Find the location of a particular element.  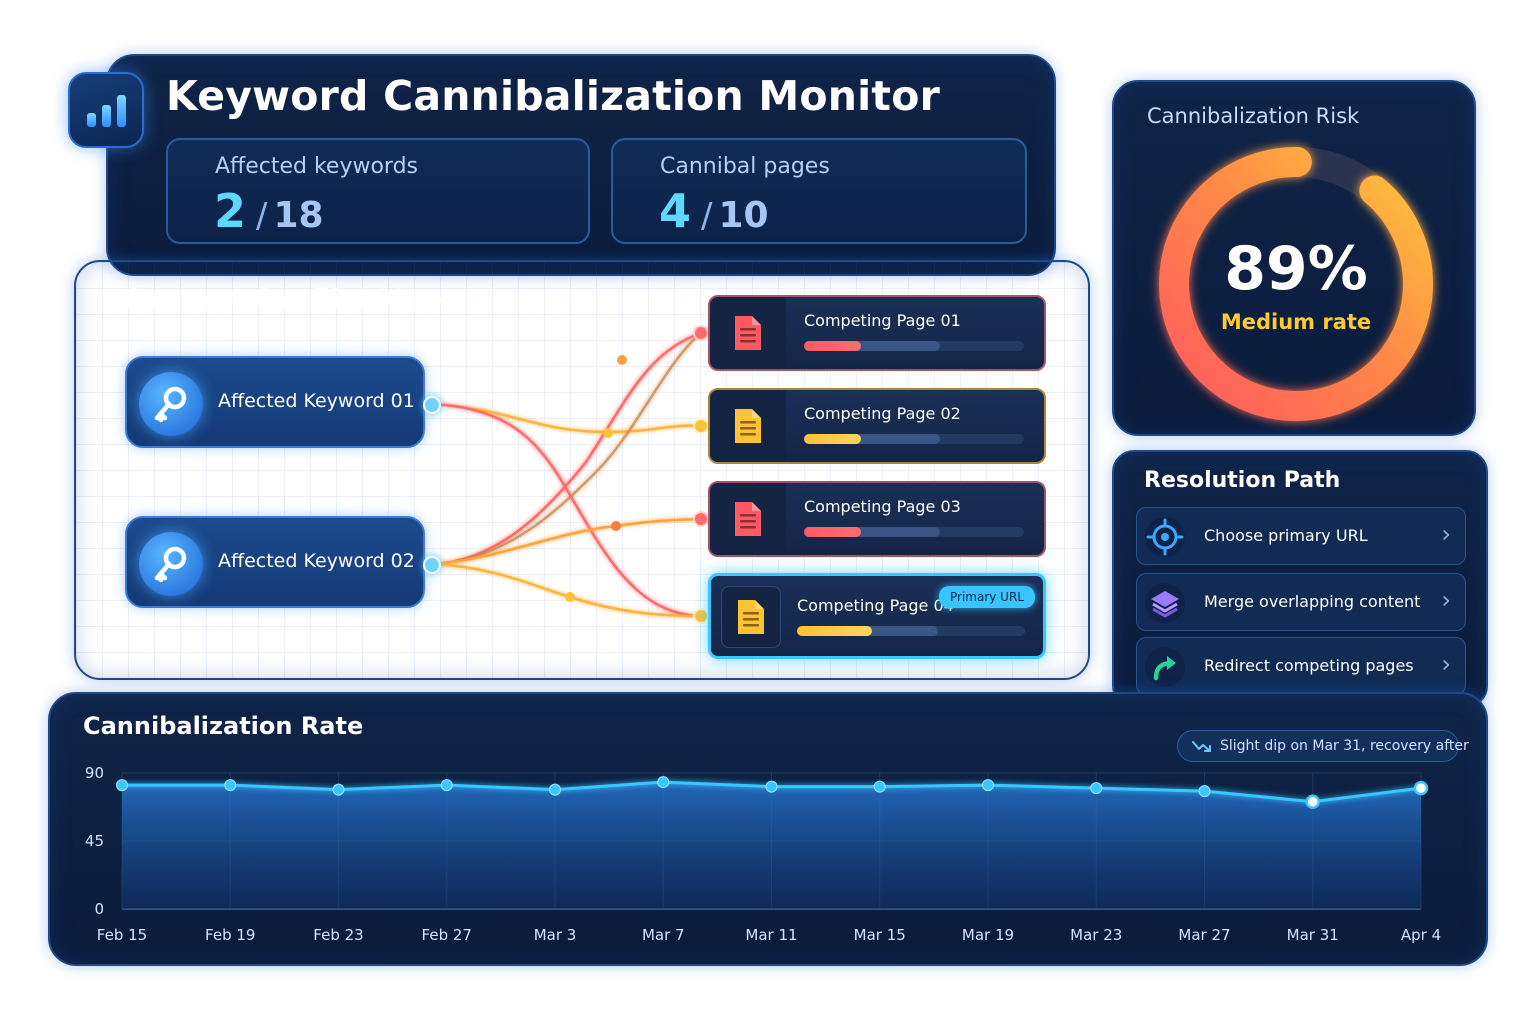

redirect-arrow-icon is located at coordinates (1165, 667).